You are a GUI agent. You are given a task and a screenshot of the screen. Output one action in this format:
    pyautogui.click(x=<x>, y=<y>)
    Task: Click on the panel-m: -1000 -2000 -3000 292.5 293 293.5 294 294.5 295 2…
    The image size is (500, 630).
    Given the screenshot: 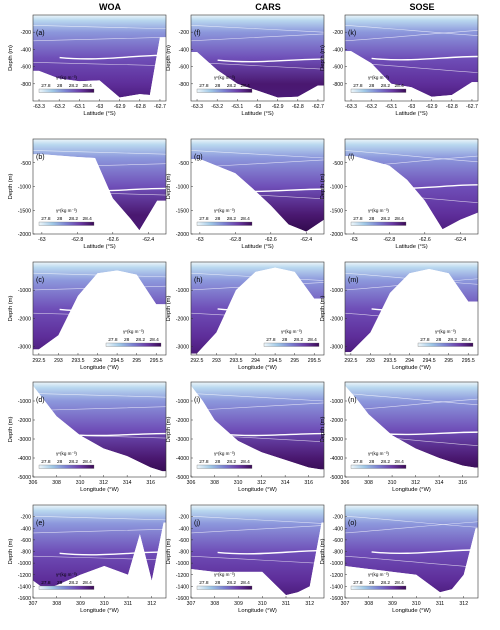 What is the action you would take?
    pyautogui.click(x=399, y=316)
    